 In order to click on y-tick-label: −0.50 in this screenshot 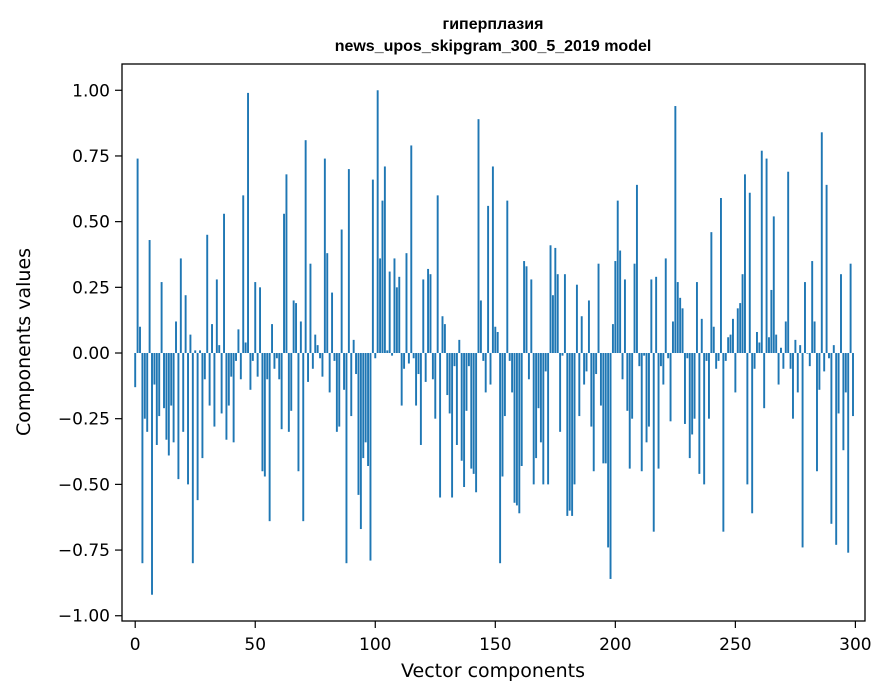, I will do `click(84, 485)`.